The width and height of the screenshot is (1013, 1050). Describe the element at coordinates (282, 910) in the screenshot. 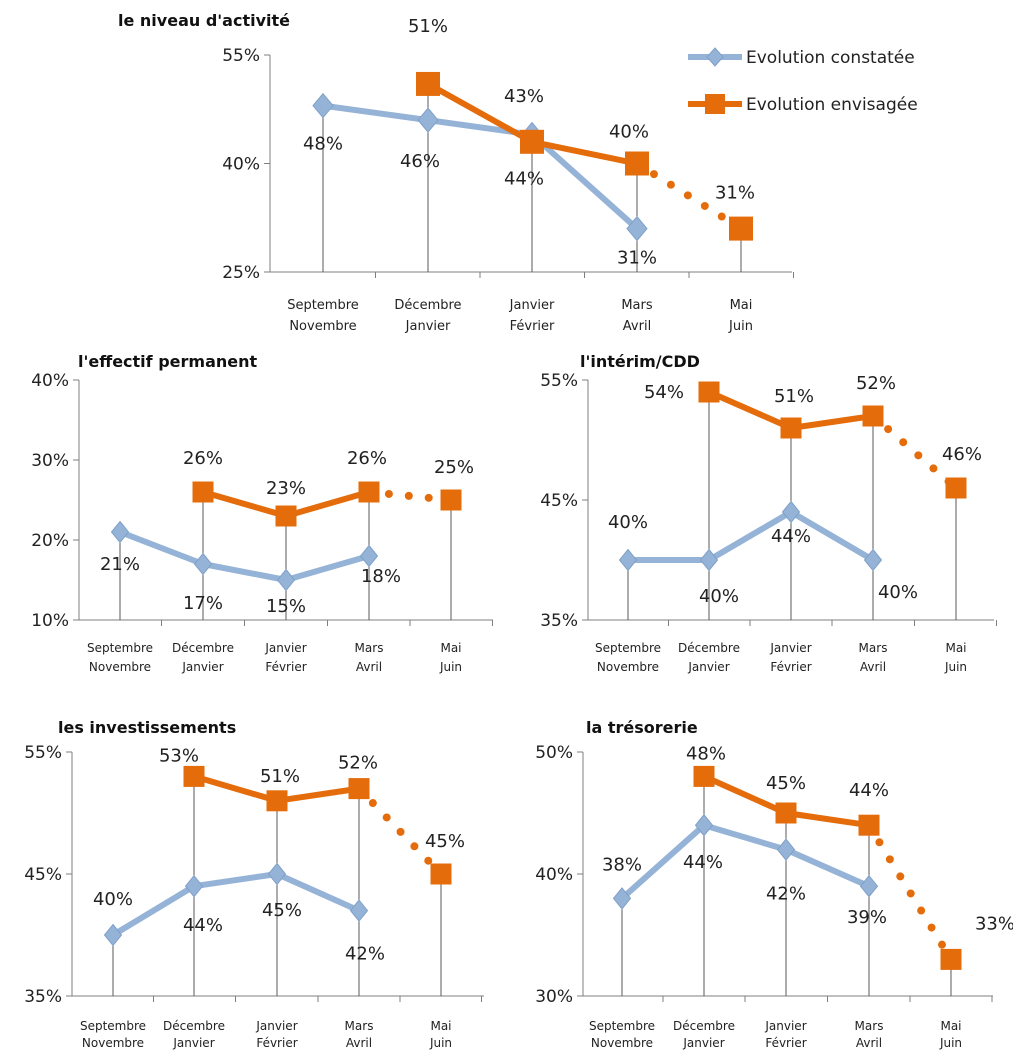

I see `data-label: 45%` at that location.